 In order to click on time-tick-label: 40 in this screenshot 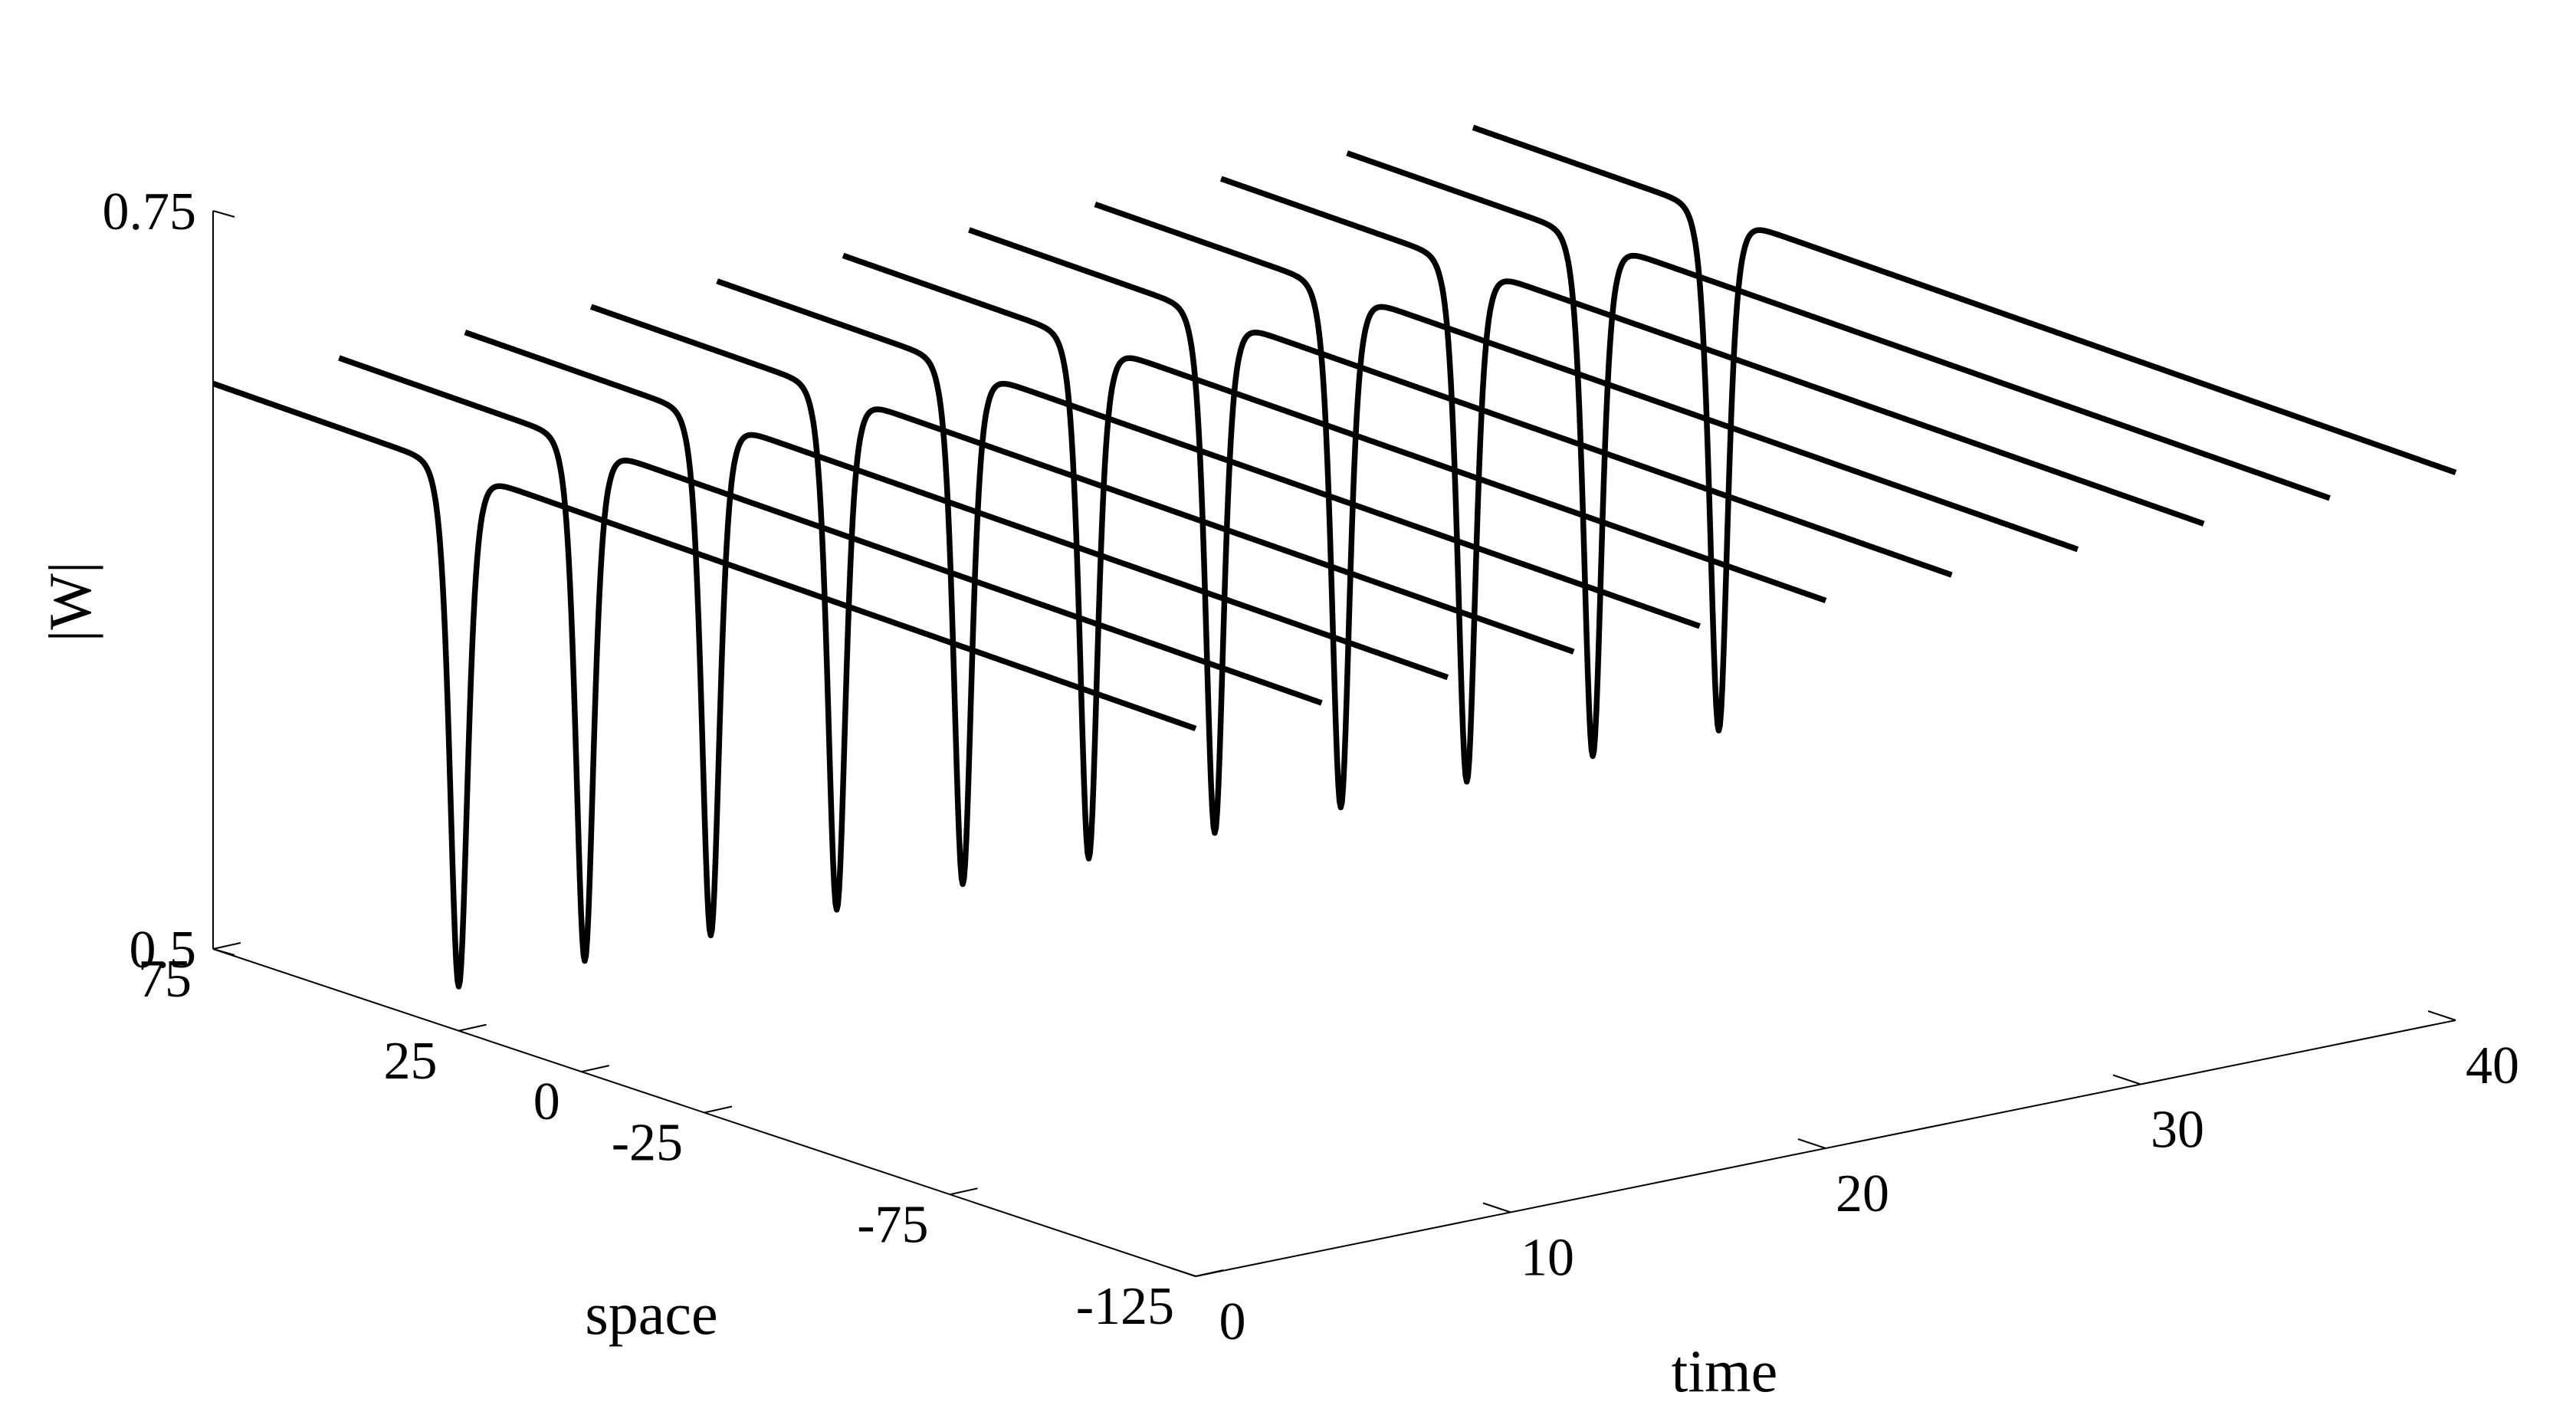, I will do `click(2492, 1066)`.